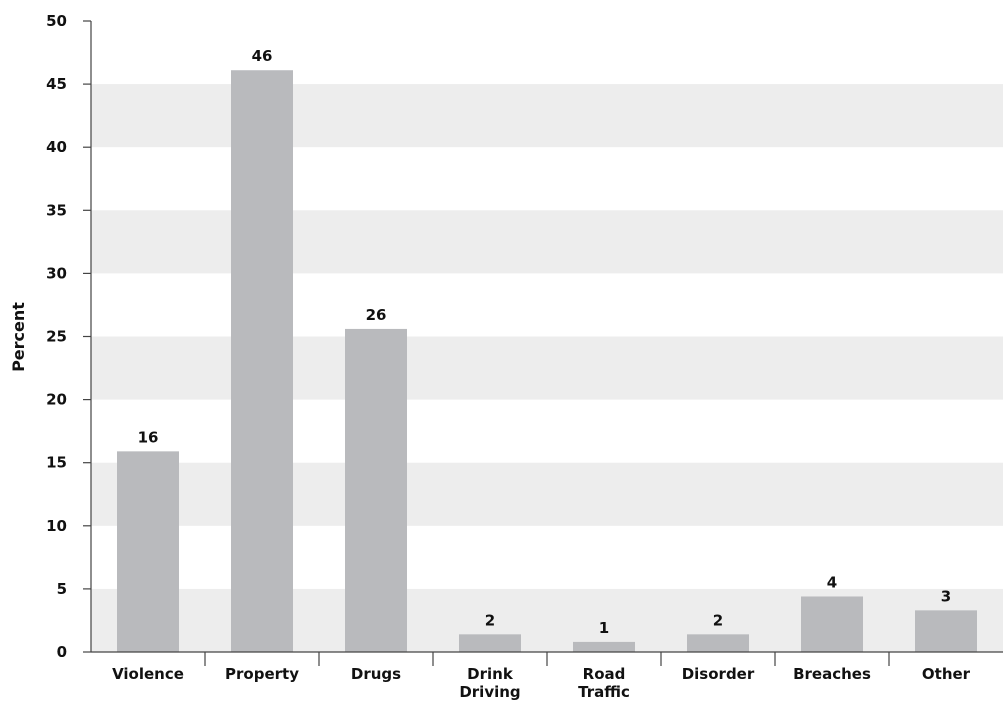 This screenshot has height=702, width=1003. What do you see at coordinates (148, 437) in the screenshot?
I see `data-label: 16` at bounding box center [148, 437].